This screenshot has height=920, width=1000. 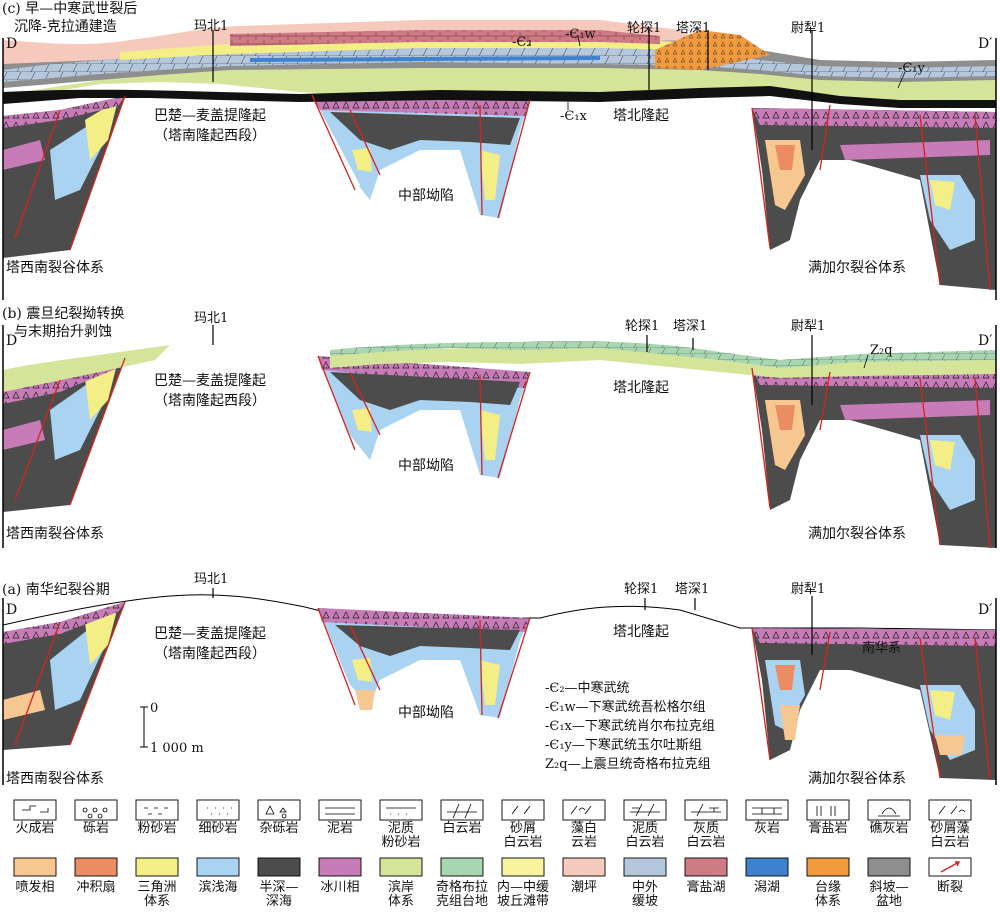 What do you see at coordinates (574, 116) in the screenshot?
I see `unit-label: -Є₁x` at bounding box center [574, 116].